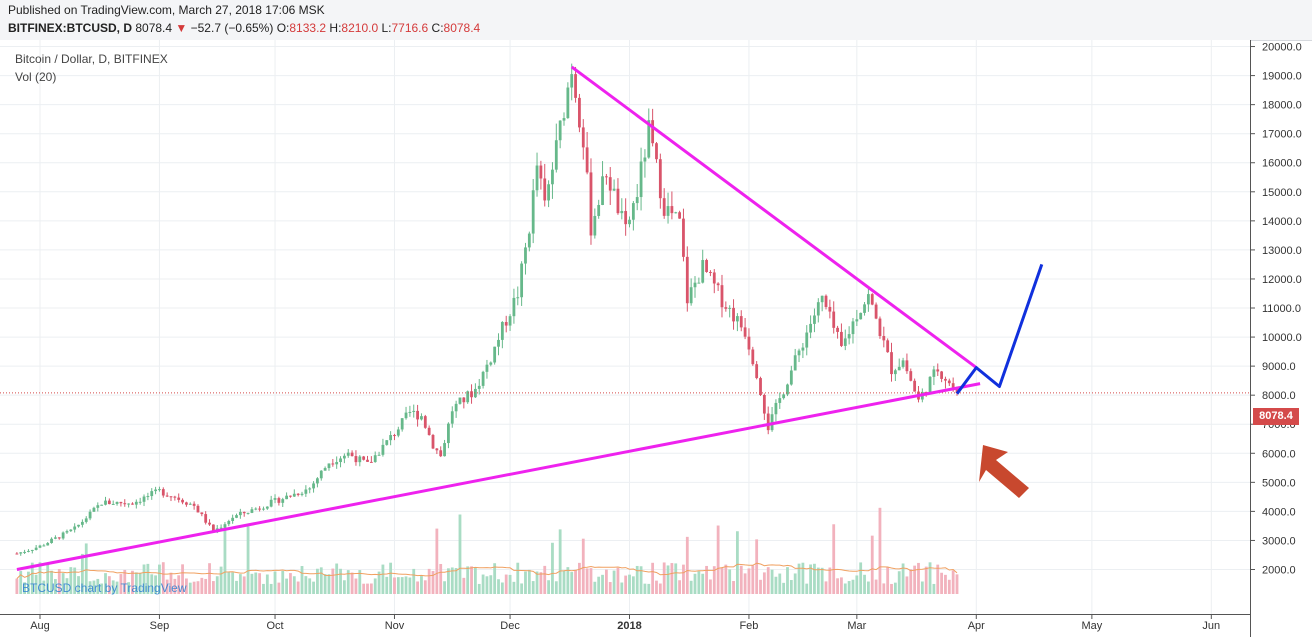 The width and height of the screenshot is (1312, 637). What do you see at coordinates (181, 28) in the screenshot?
I see `down-triangle-icon: ▼` at bounding box center [181, 28].